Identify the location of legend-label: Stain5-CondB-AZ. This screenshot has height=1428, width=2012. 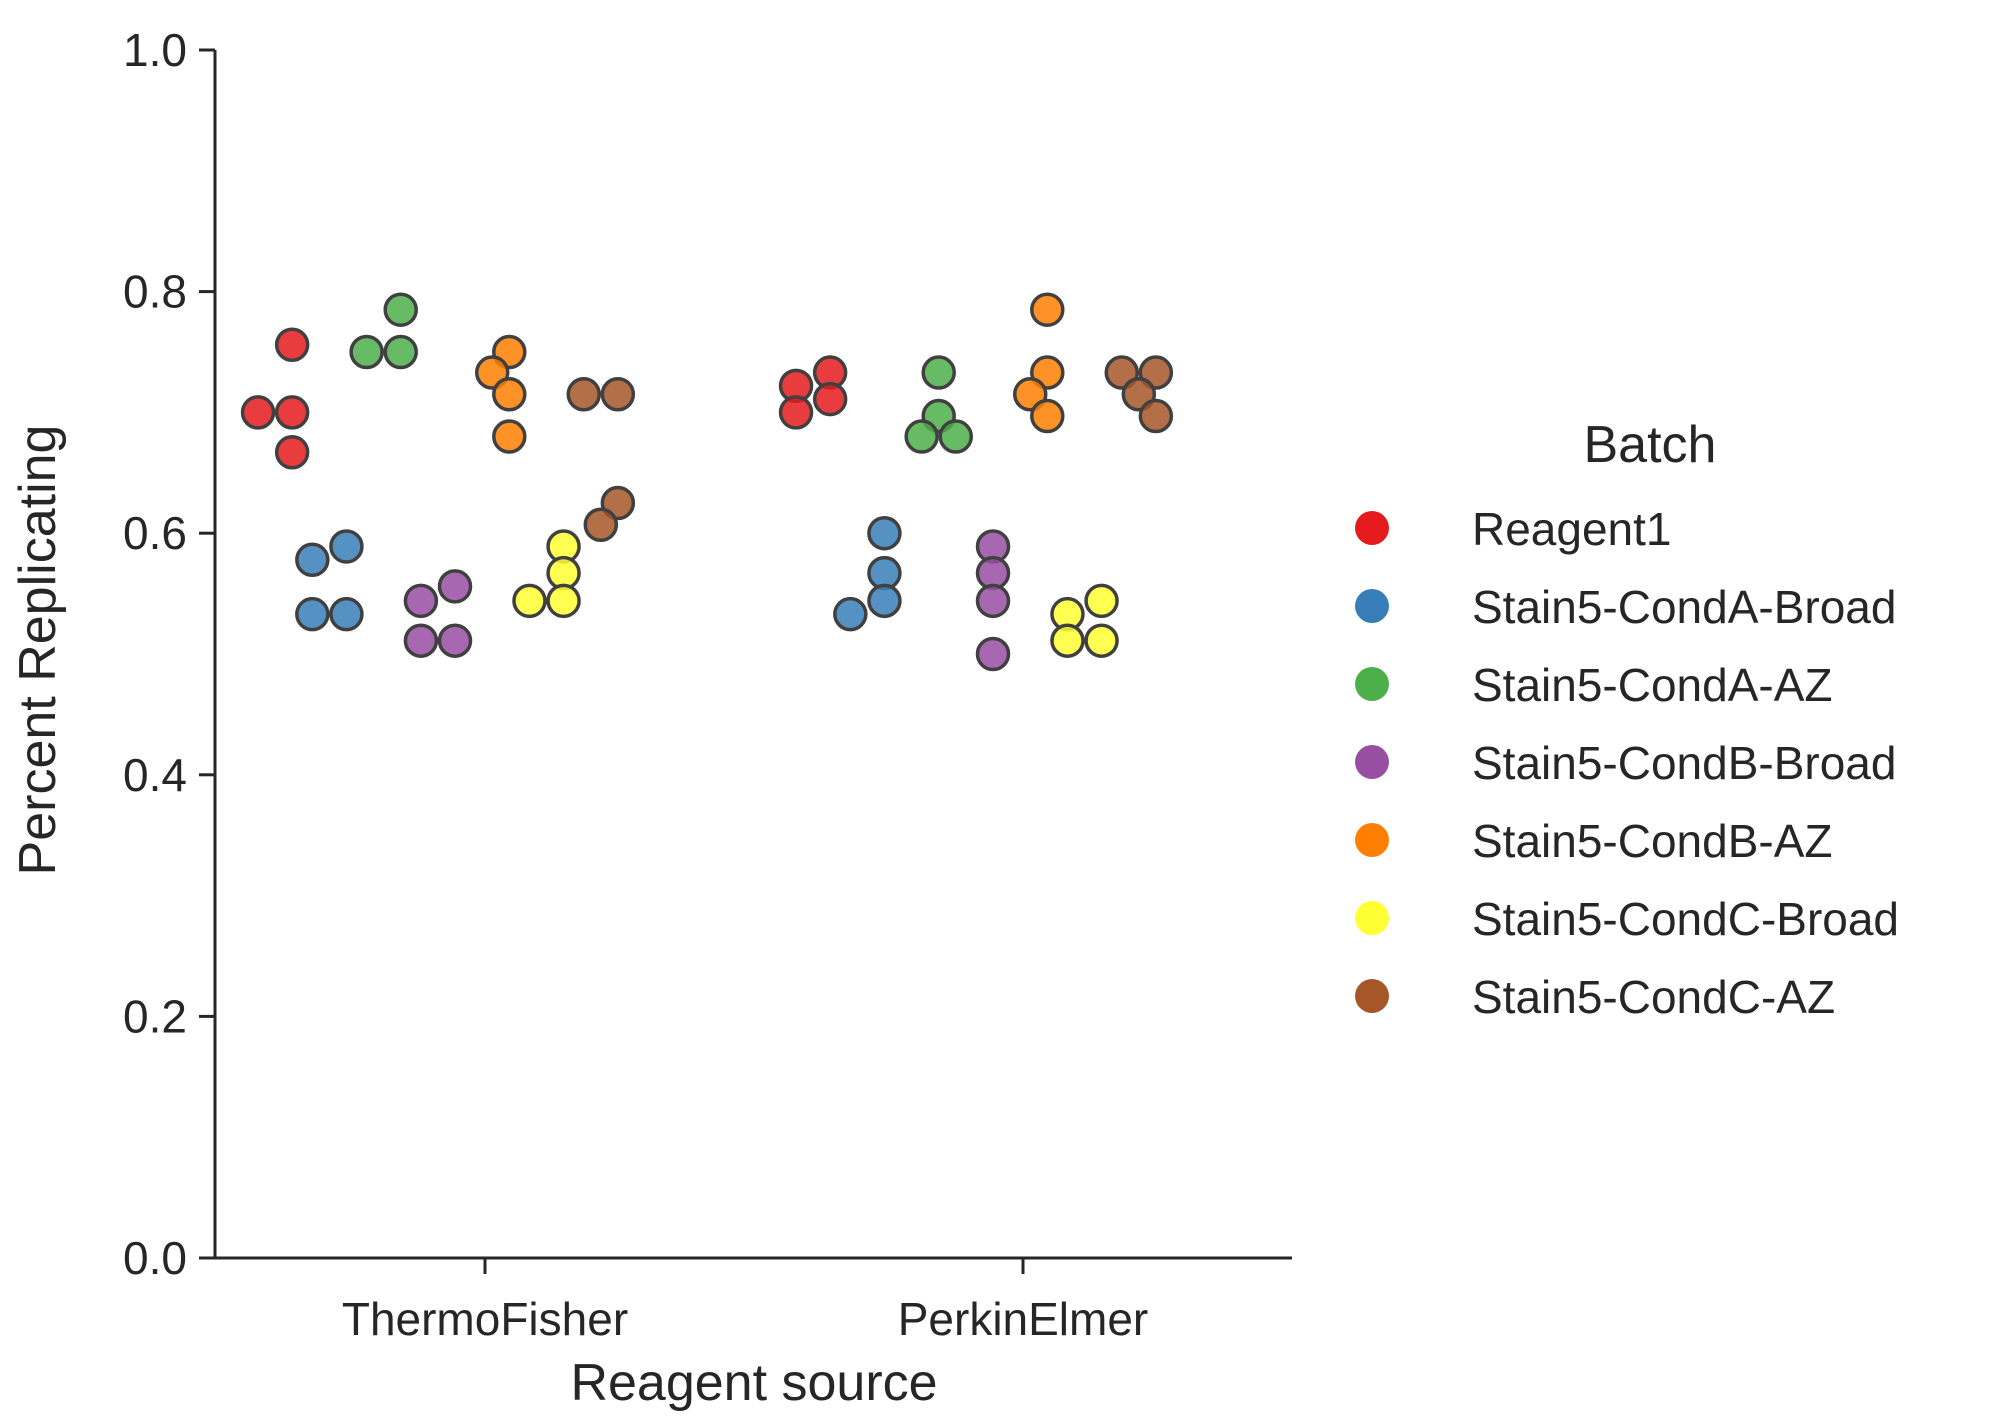
(1652, 841).